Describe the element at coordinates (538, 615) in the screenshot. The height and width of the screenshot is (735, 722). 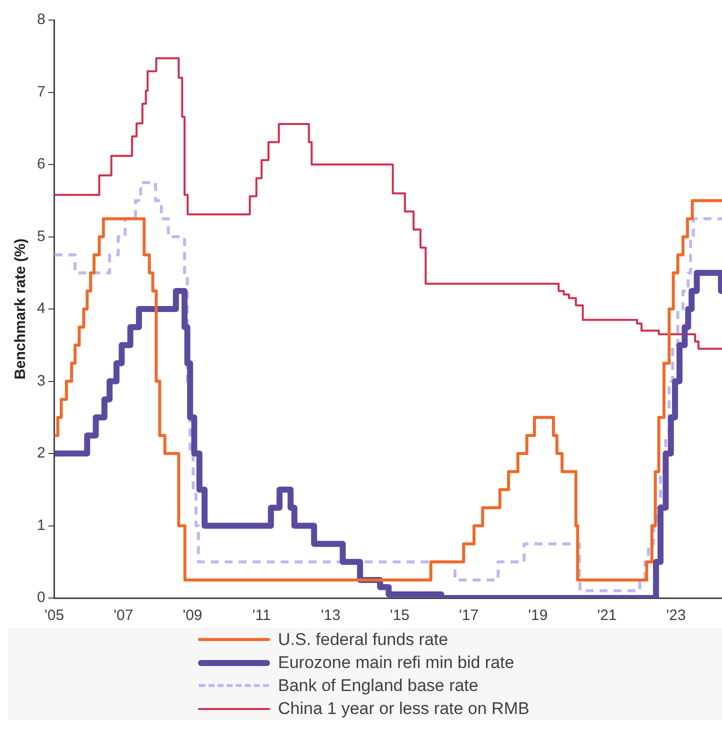
I see `x-tick-label: '19` at that location.